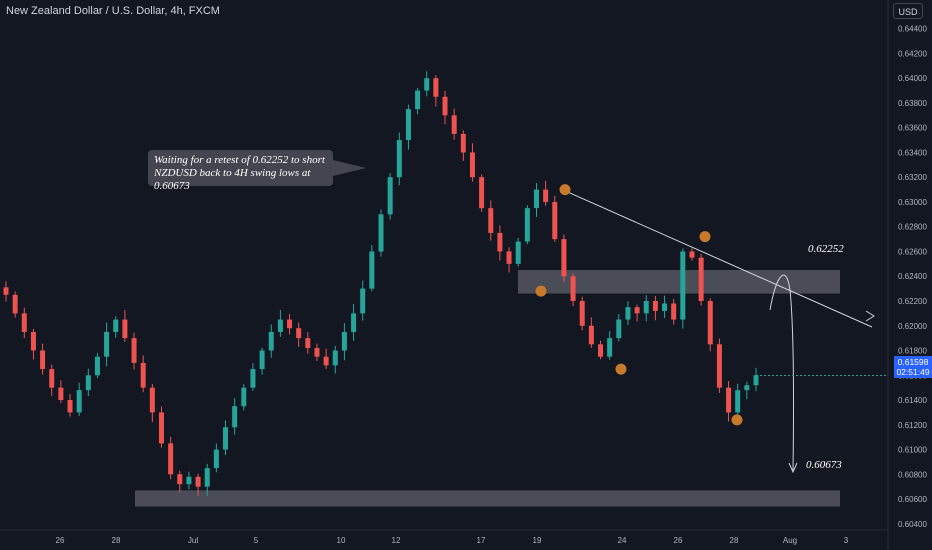 This screenshot has height=550, width=932. What do you see at coordinates (913, 372) in the screenshot?
I see `bar-countdown: 02:51:49` at bounding box center [913, 372].